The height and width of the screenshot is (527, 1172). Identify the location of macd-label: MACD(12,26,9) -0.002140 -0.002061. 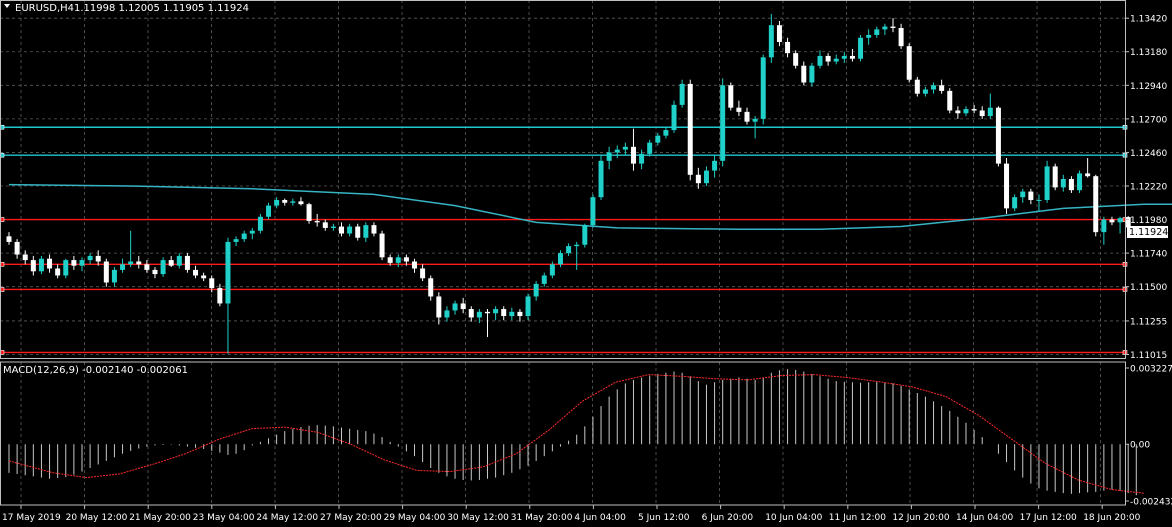
(95, 370).